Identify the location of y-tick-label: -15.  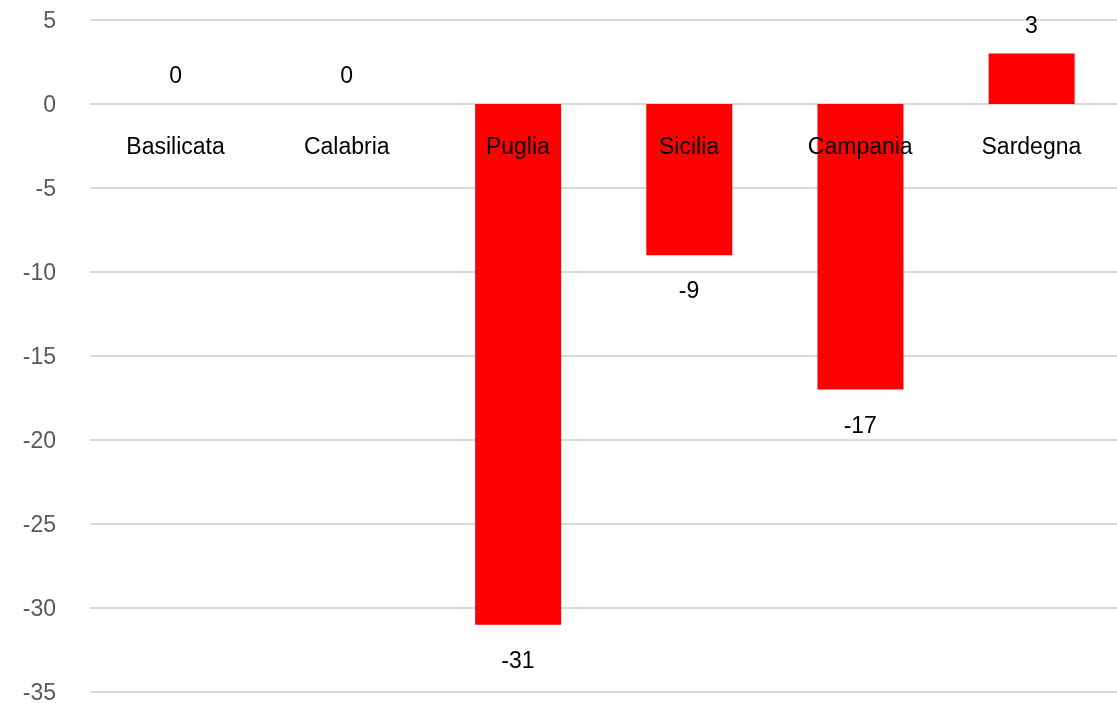
(39, 356).